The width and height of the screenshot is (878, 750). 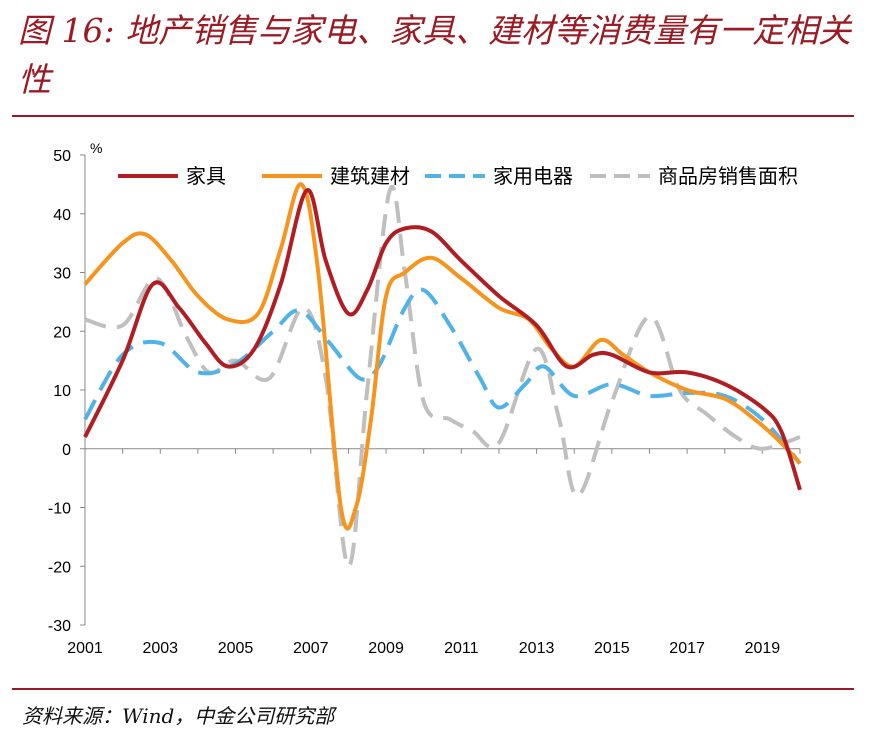 I want to click on x-tick-label: 2019, so click(x=763, y=648).